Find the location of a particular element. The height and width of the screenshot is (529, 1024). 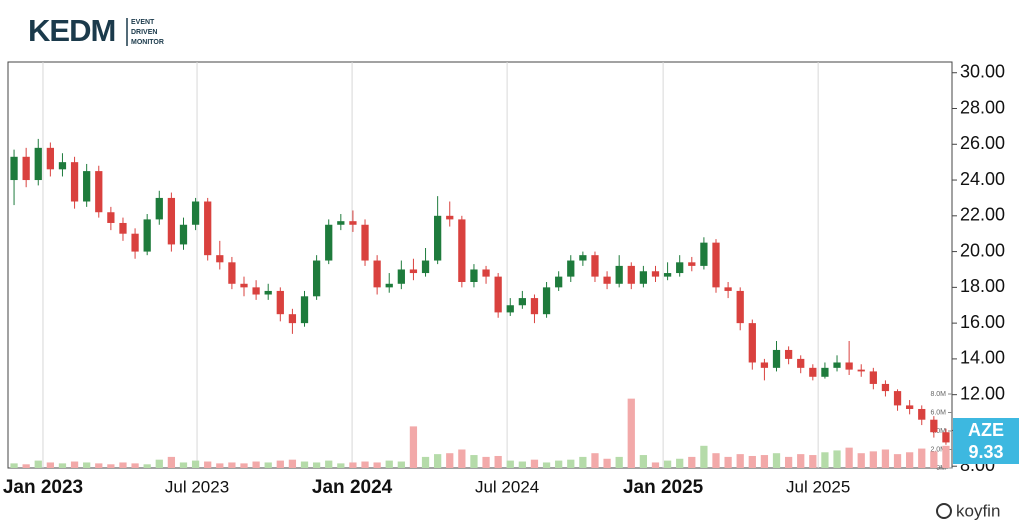

x-tick-label: Jul 2023 is located at coordinates (197, 486).